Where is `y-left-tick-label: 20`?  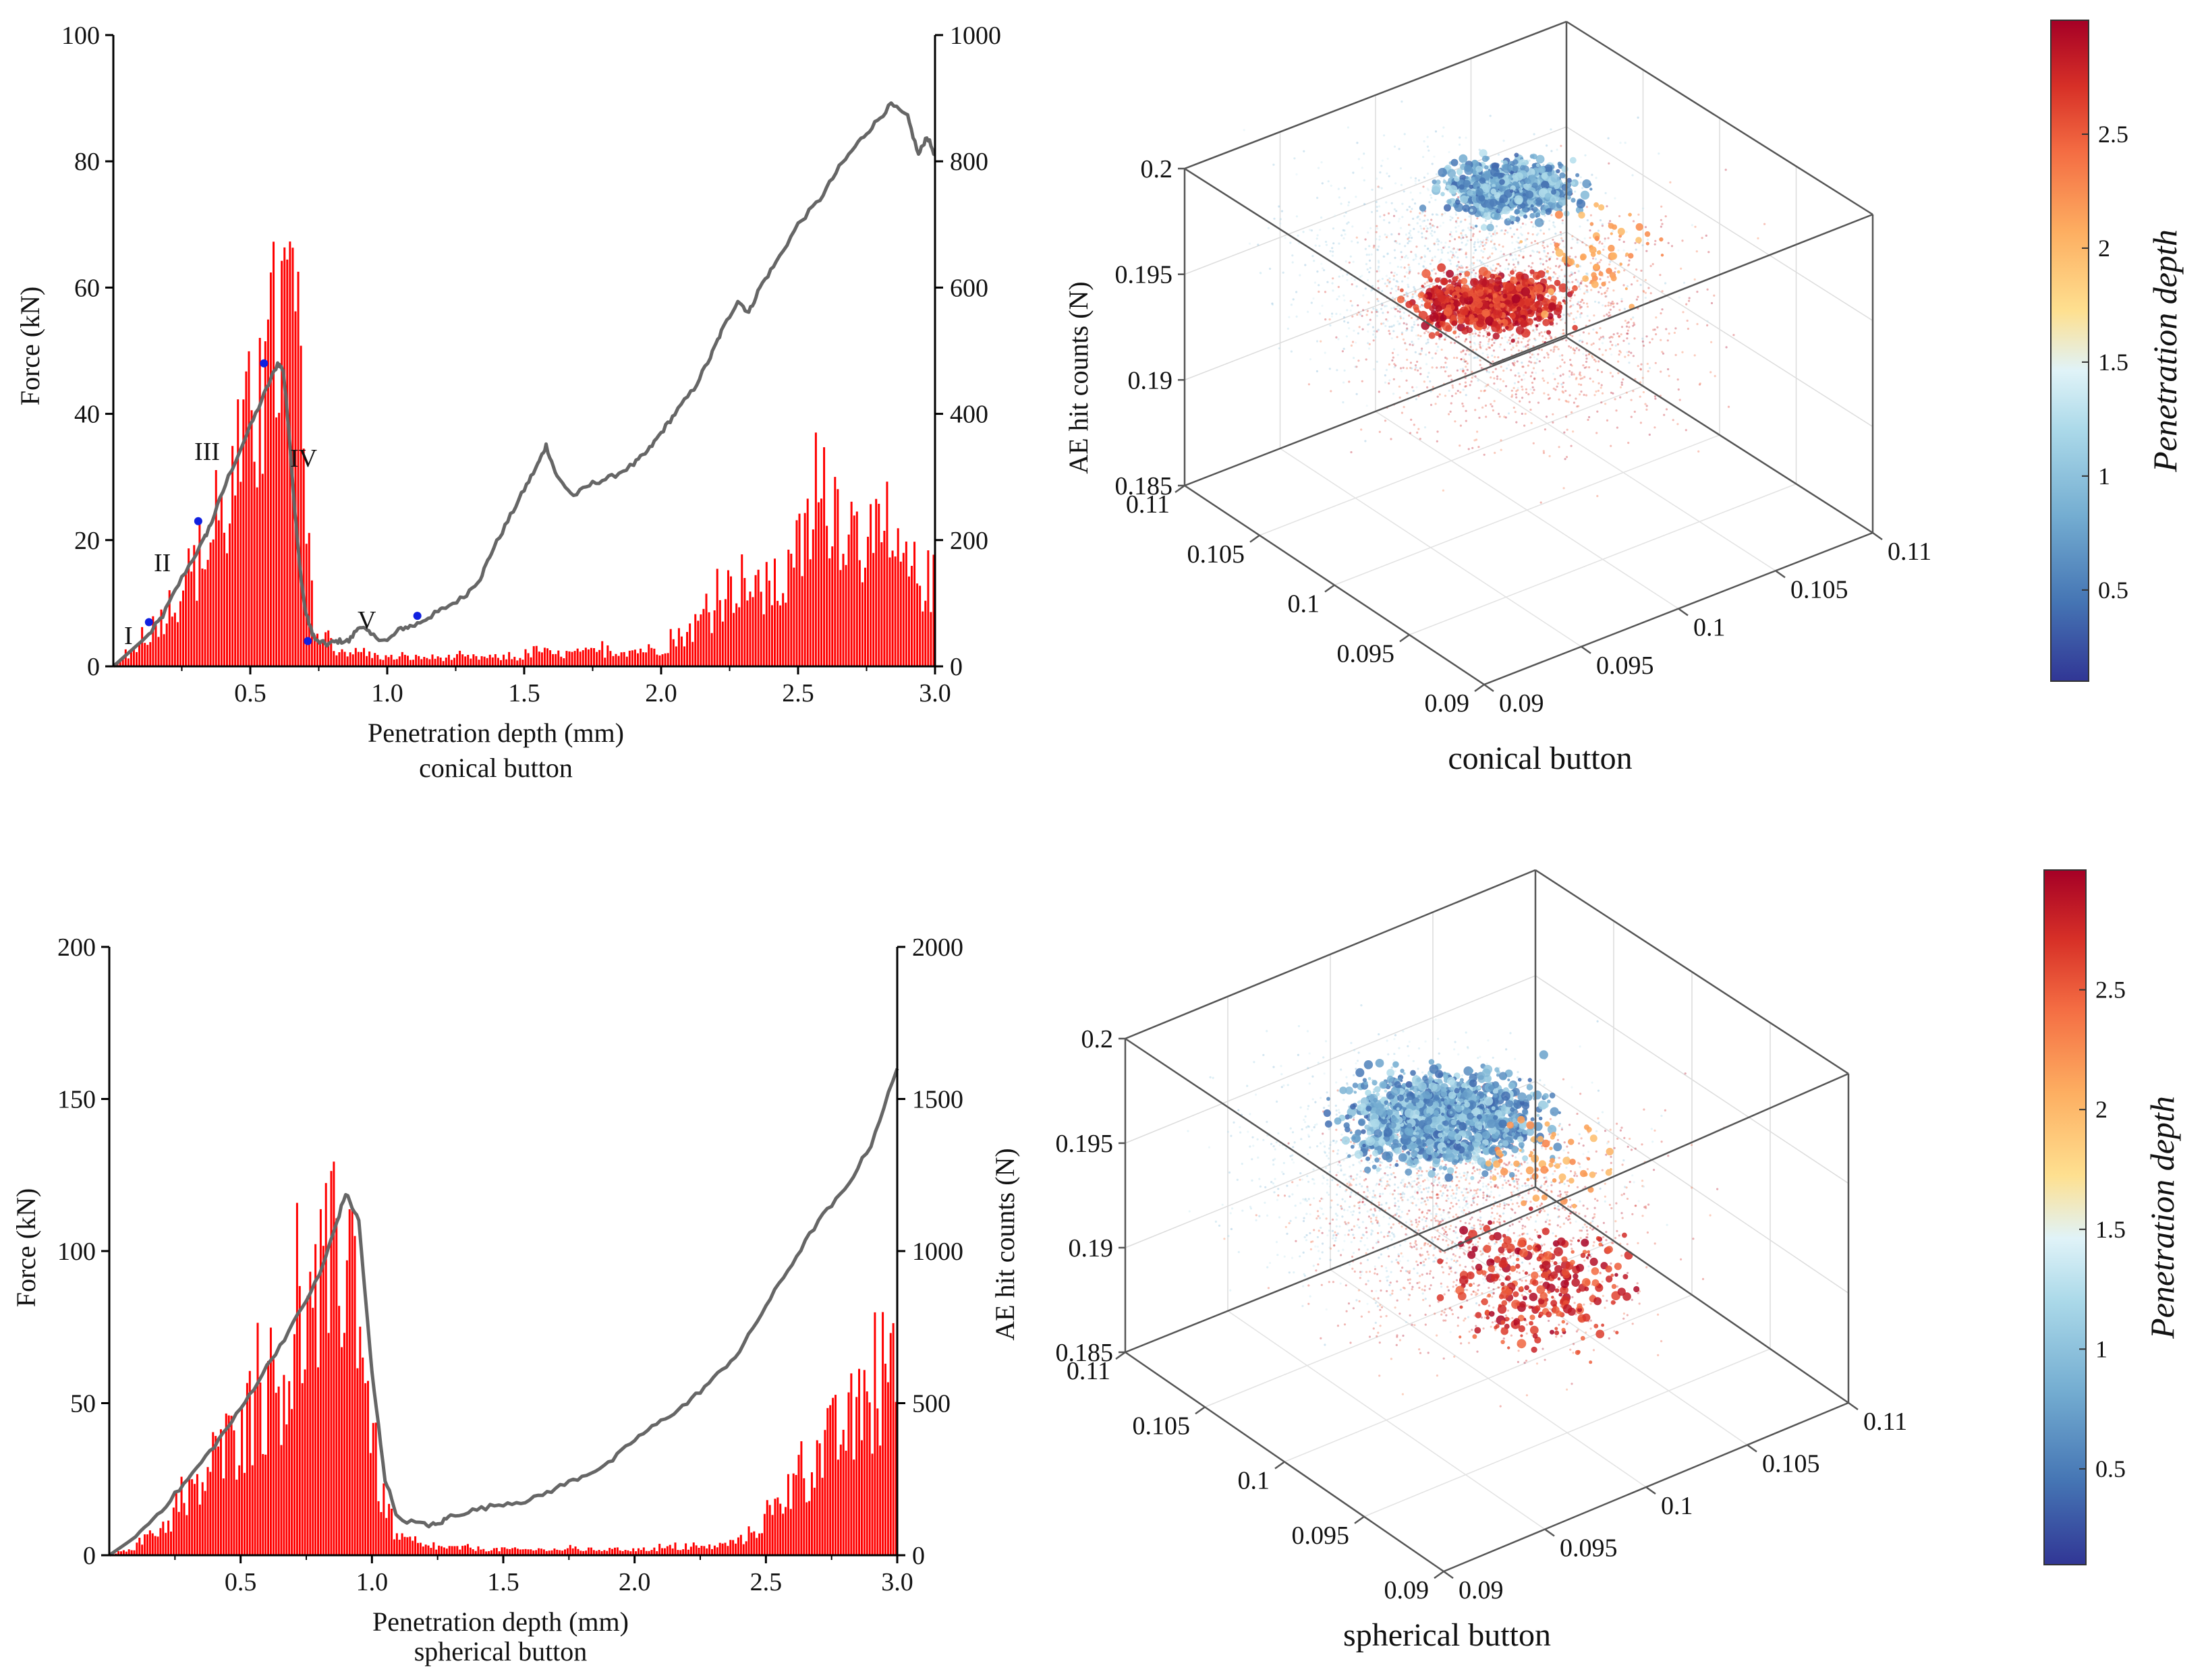
y-left-tick-label: 20 is located at coordinates (87, 541).